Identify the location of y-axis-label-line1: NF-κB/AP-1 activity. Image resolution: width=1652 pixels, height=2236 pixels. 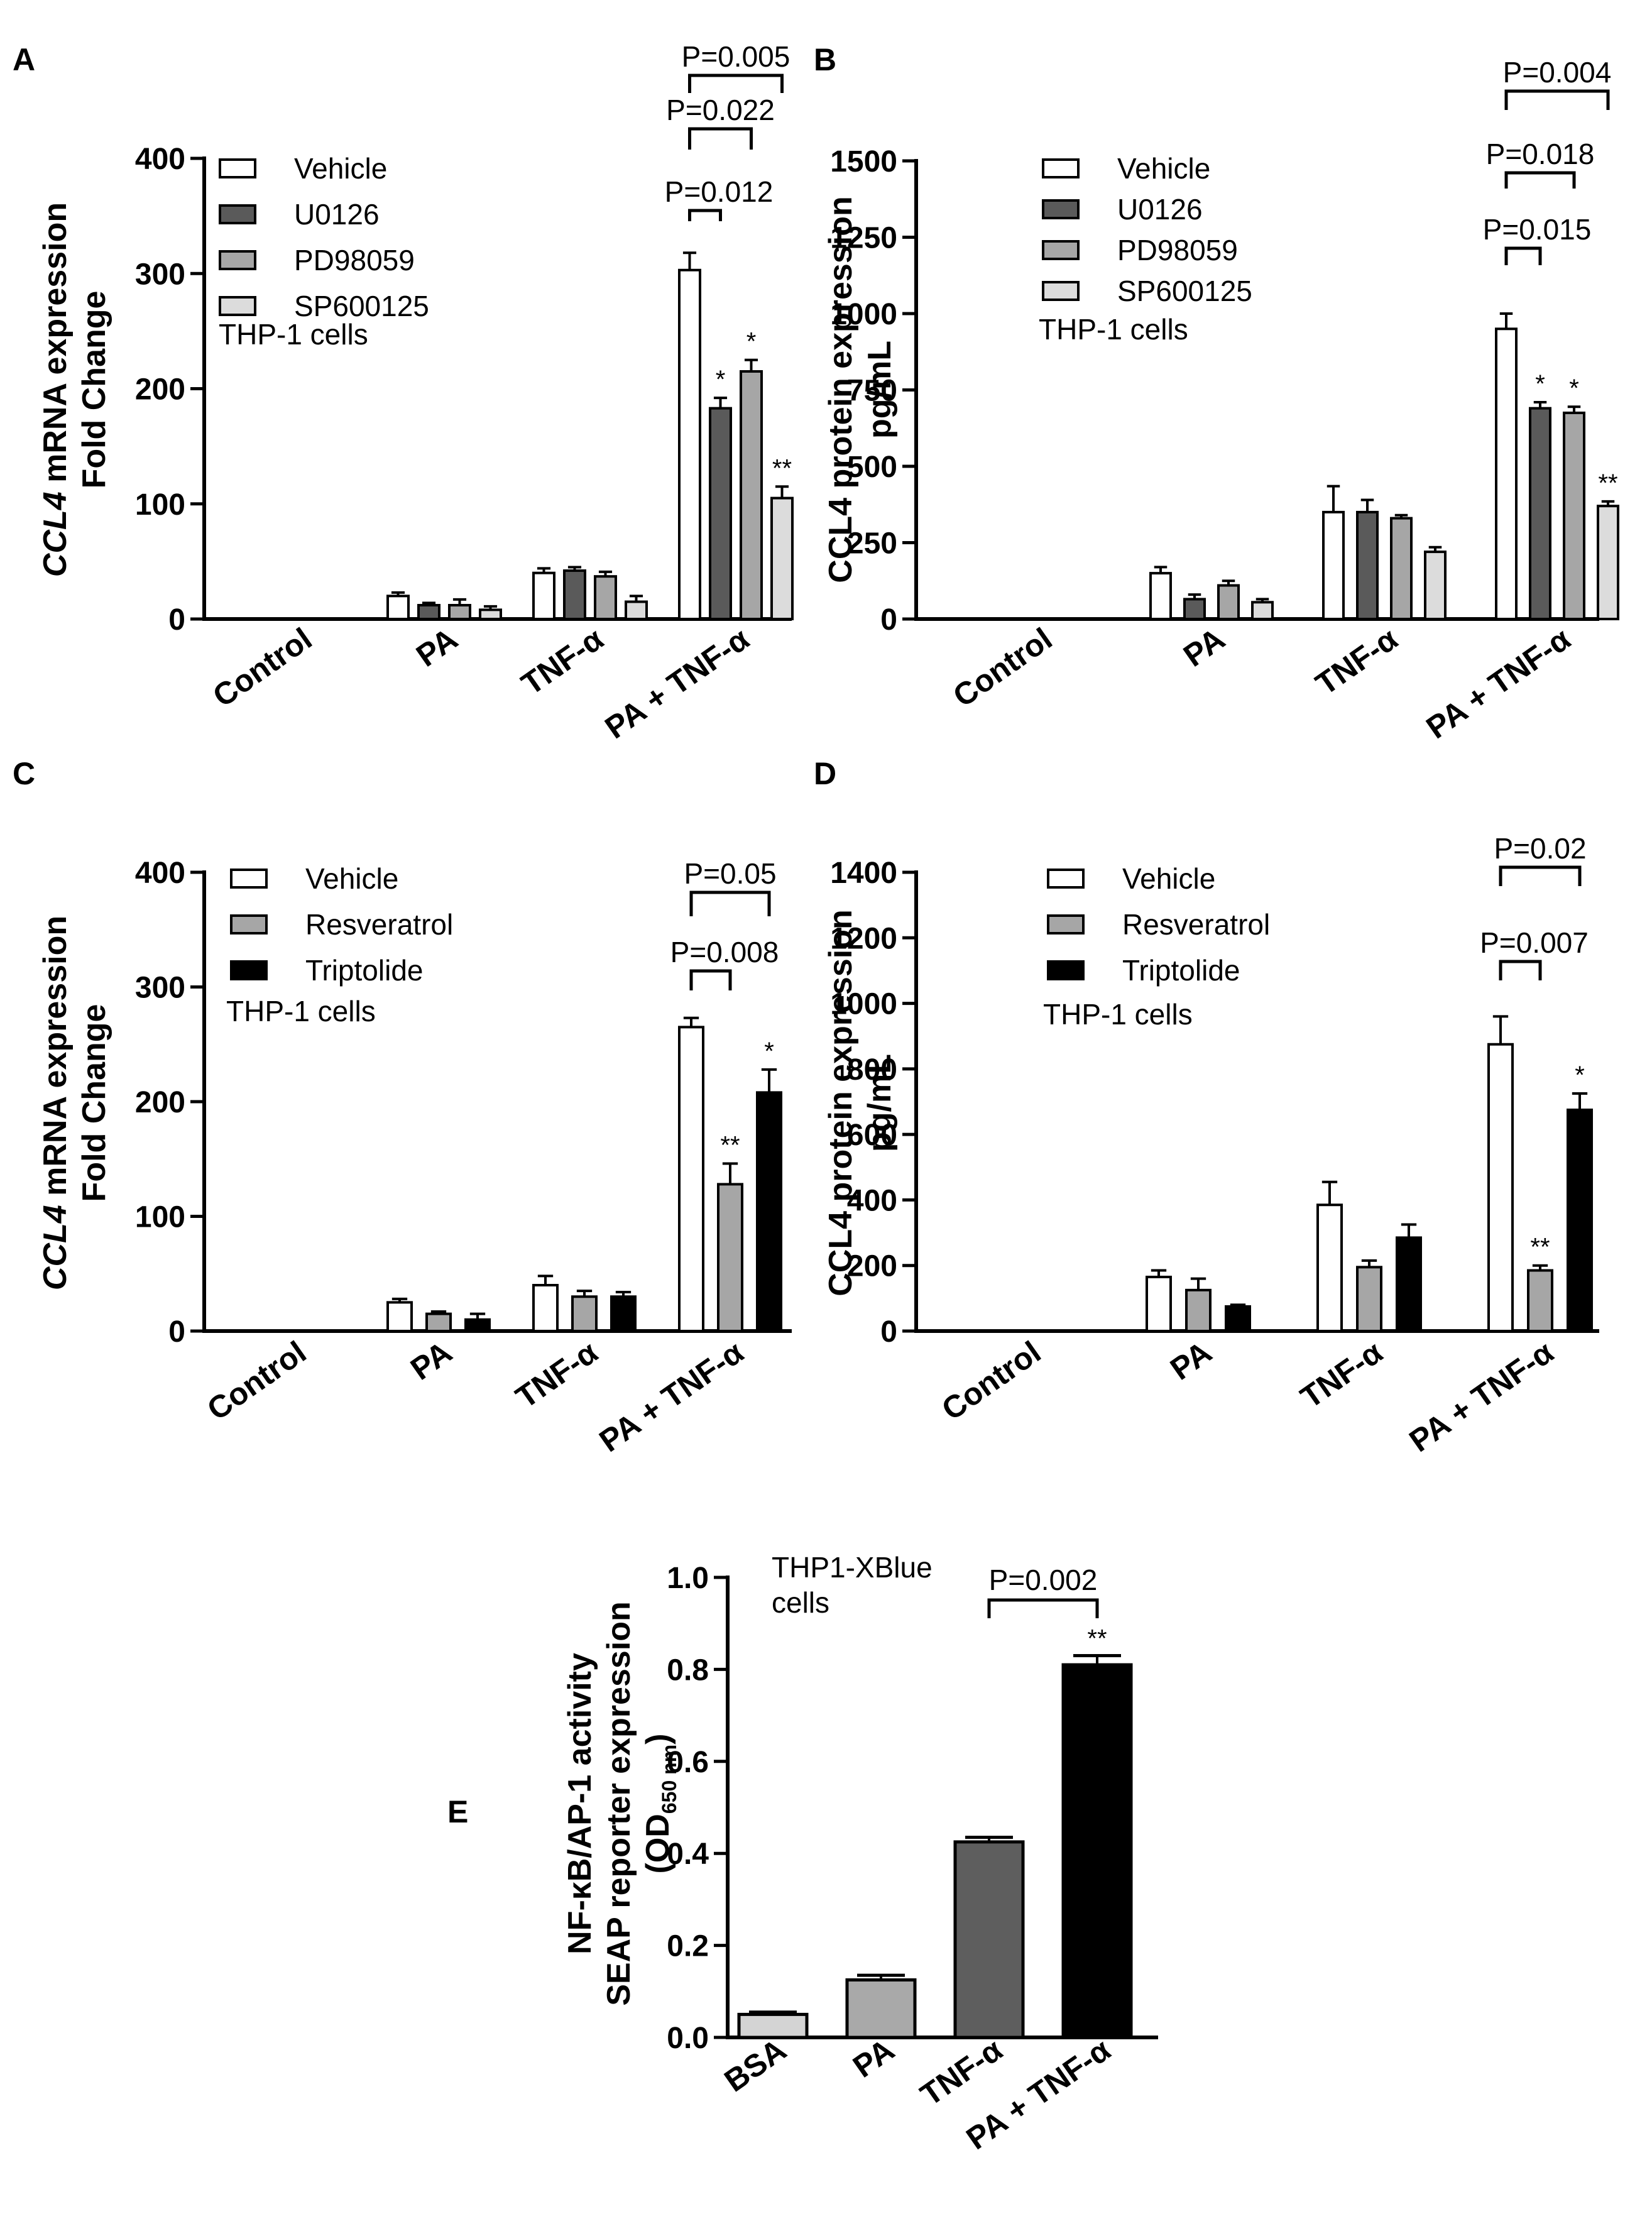
(580, 1803).